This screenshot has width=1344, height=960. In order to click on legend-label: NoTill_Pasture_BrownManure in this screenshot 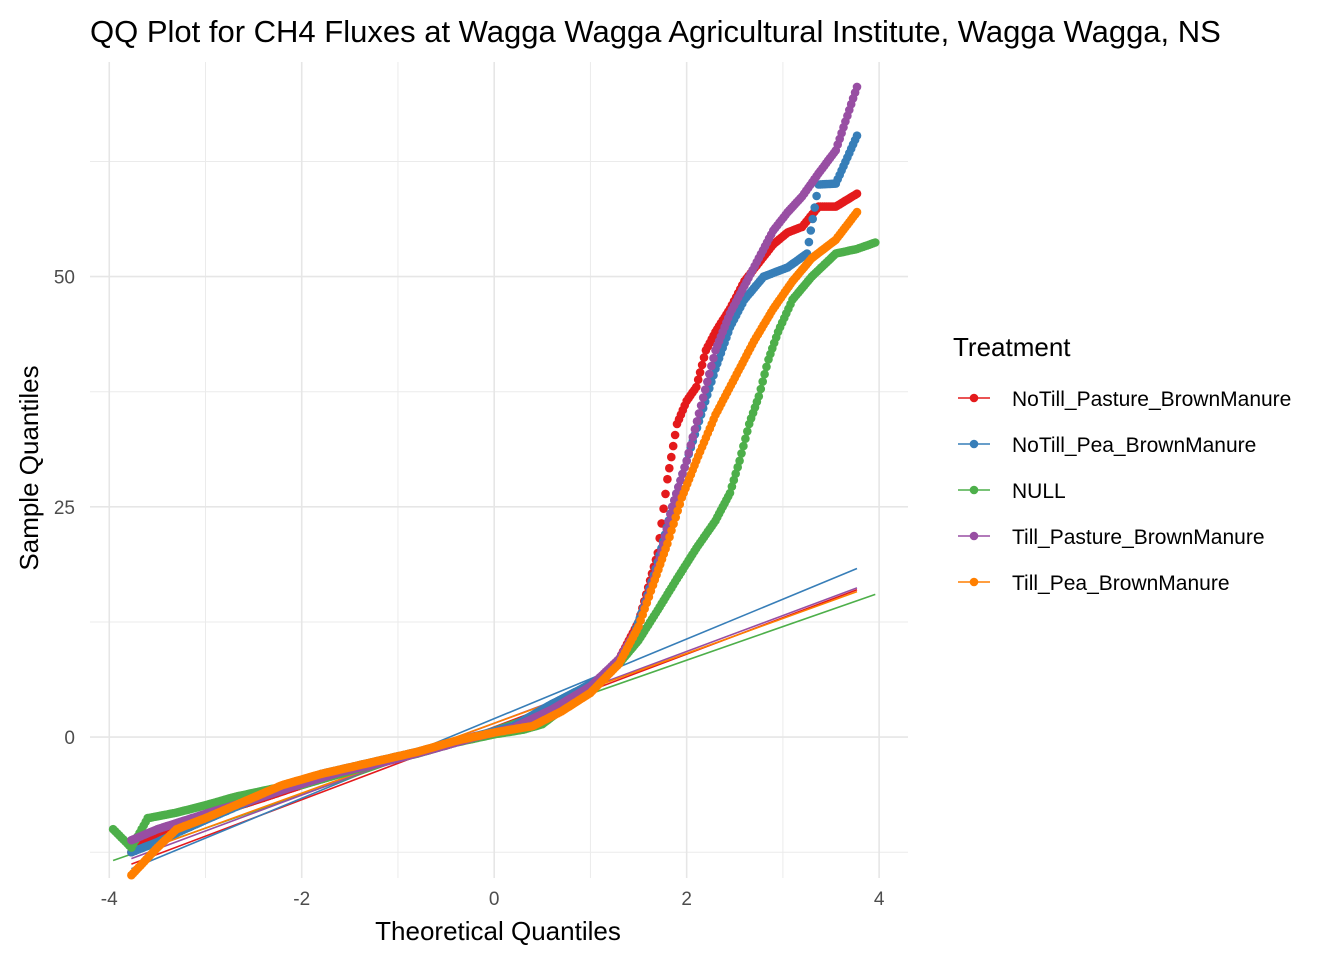, I will do `click(1151, 399)`.